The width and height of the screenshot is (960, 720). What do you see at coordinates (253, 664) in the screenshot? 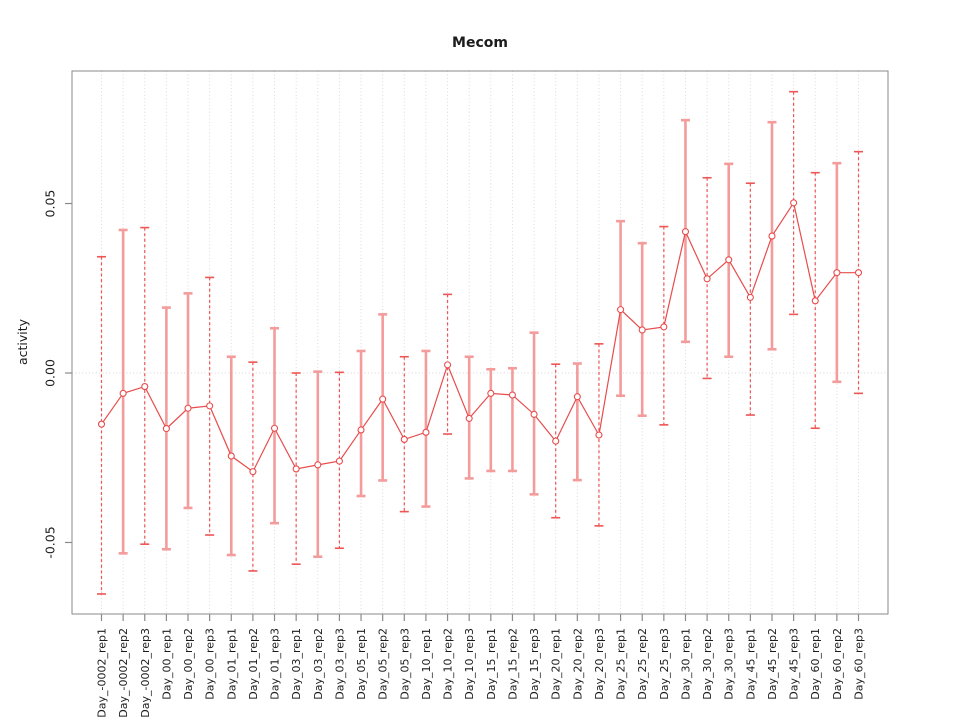
I see `x-tick-label: Day_01_rep2` at bounding box center [253, 664].